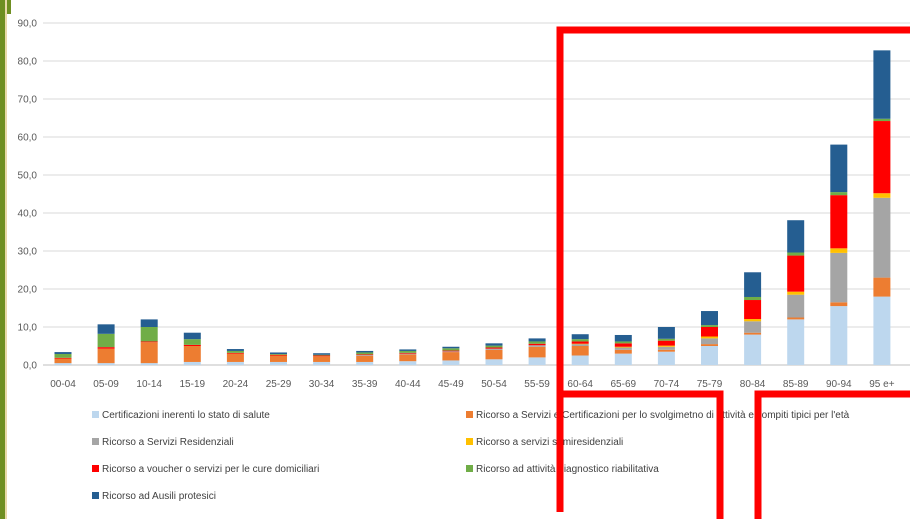  What do you see at coordinates (279, 384) in the screenshot?
I see `x-tick-label: 25-29` at bounding box center [279, 384].